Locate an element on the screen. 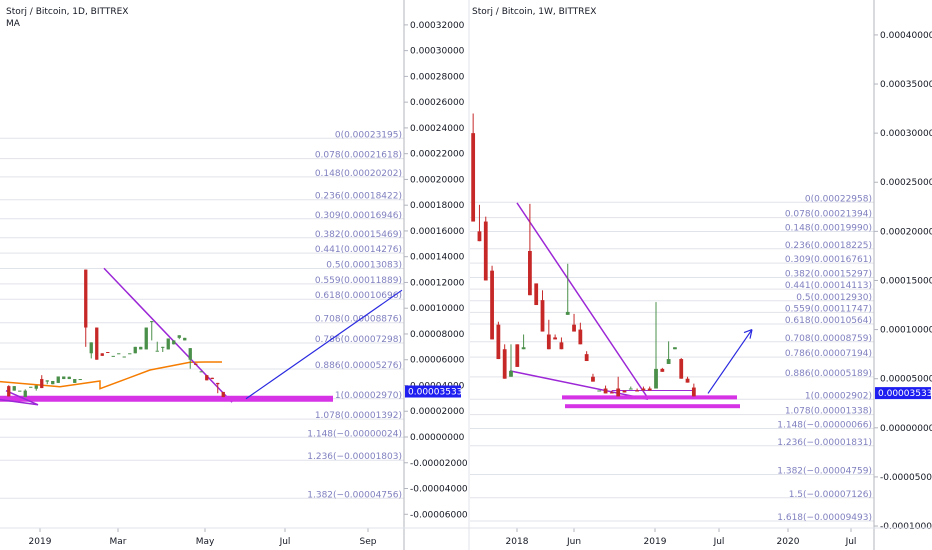  y-tick-label: 0.00008000 is located at coordinates (437, 335).